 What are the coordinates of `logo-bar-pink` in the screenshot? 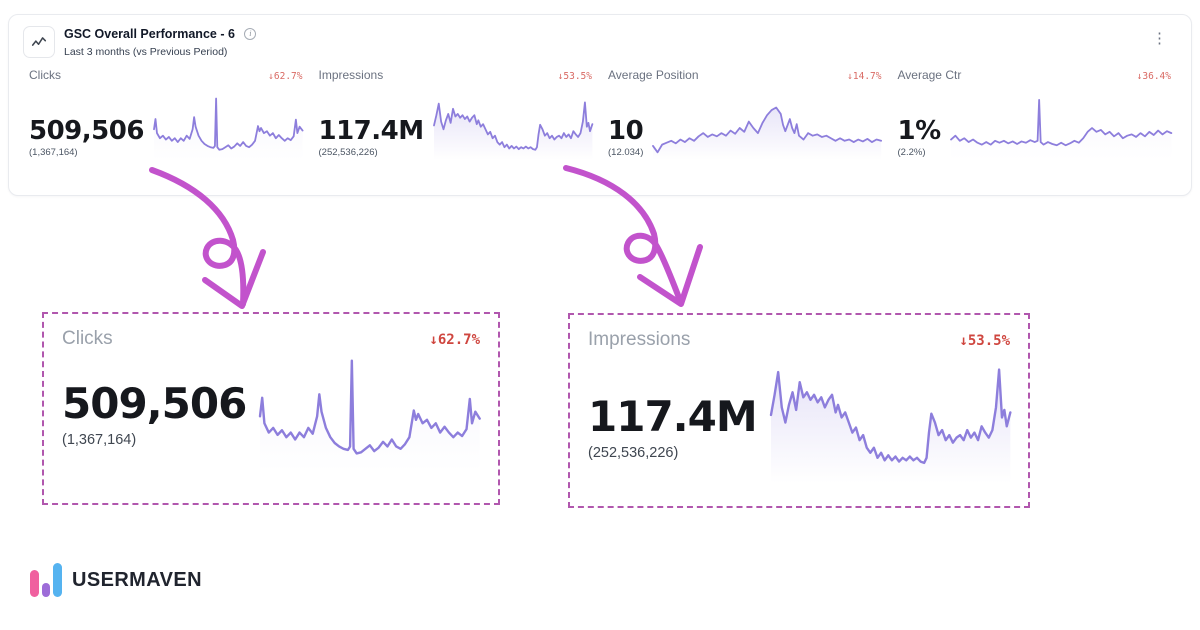 It's located at (34, 583).